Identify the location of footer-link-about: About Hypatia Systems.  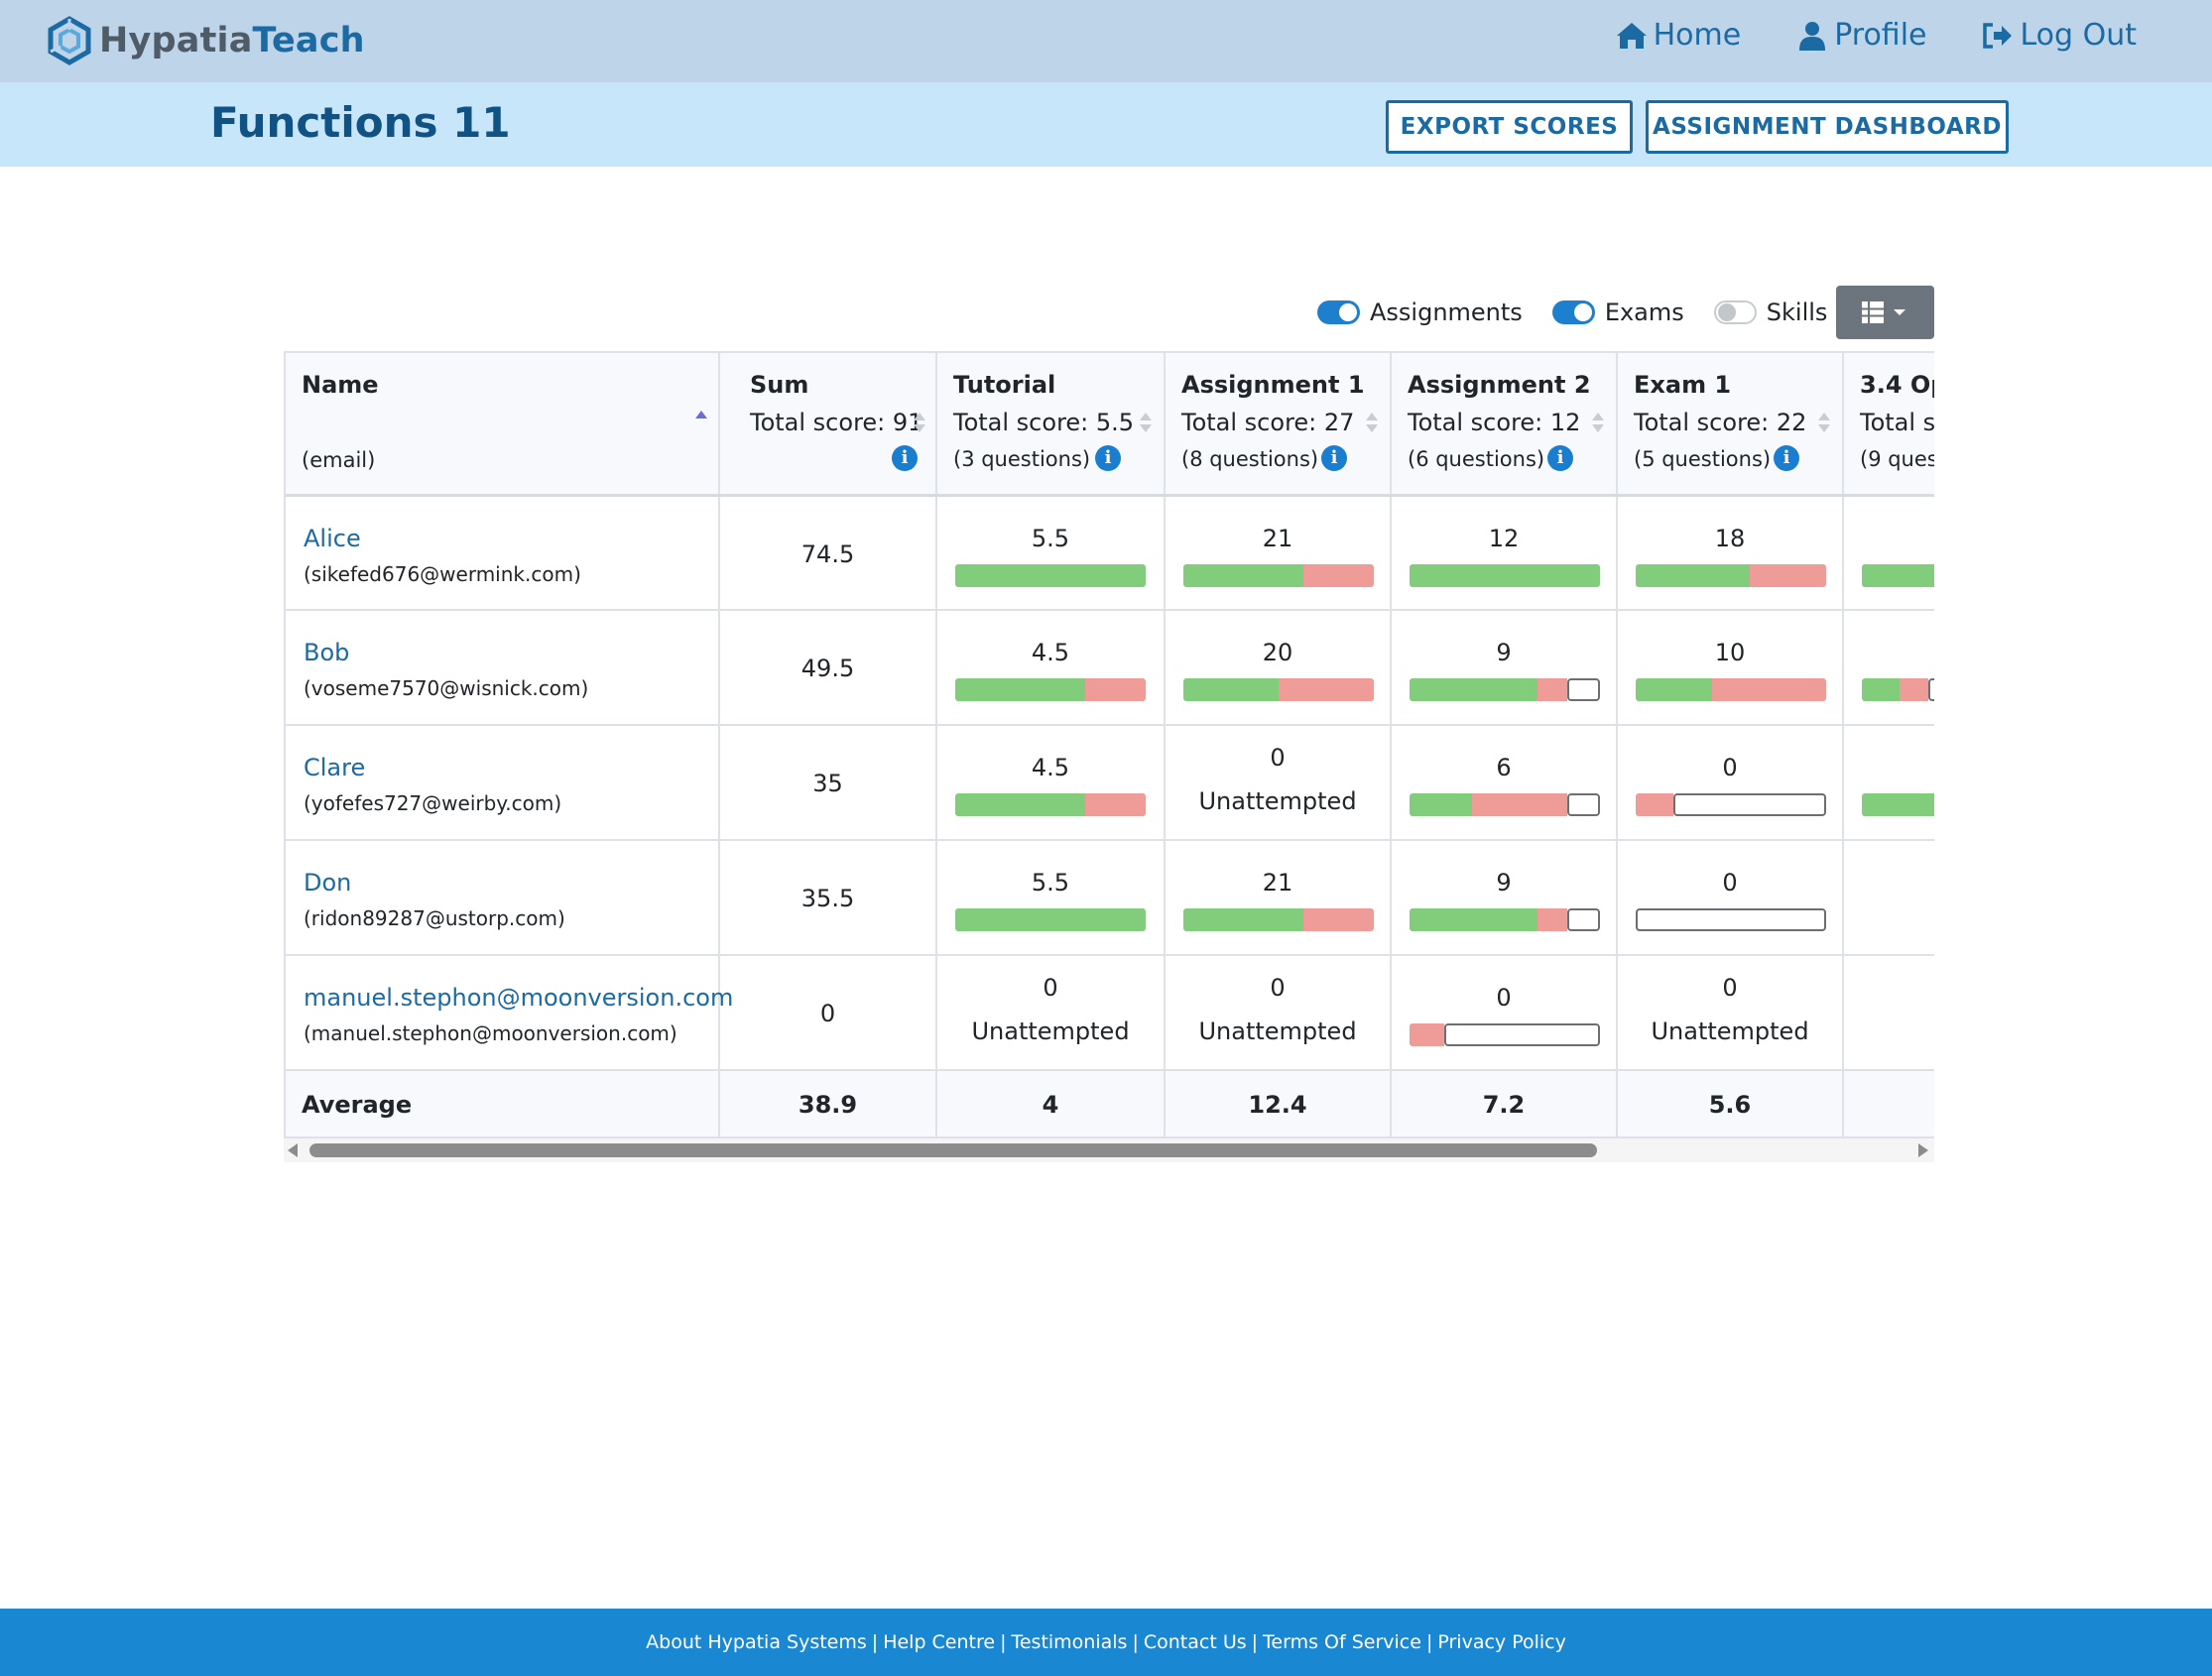
(756, 1642).